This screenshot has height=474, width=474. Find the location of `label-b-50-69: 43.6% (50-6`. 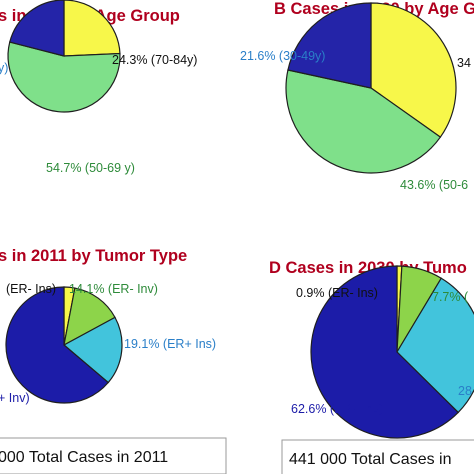

label-b-50-69: 43.6% (50-6 is located at coordinates (434, 185).